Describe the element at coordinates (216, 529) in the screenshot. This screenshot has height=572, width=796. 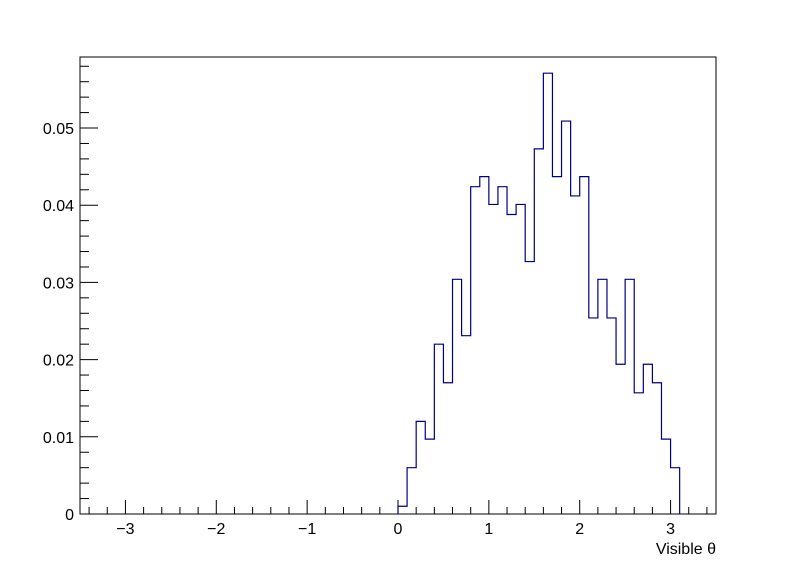
I see `x-tick-label: −2` at that location.